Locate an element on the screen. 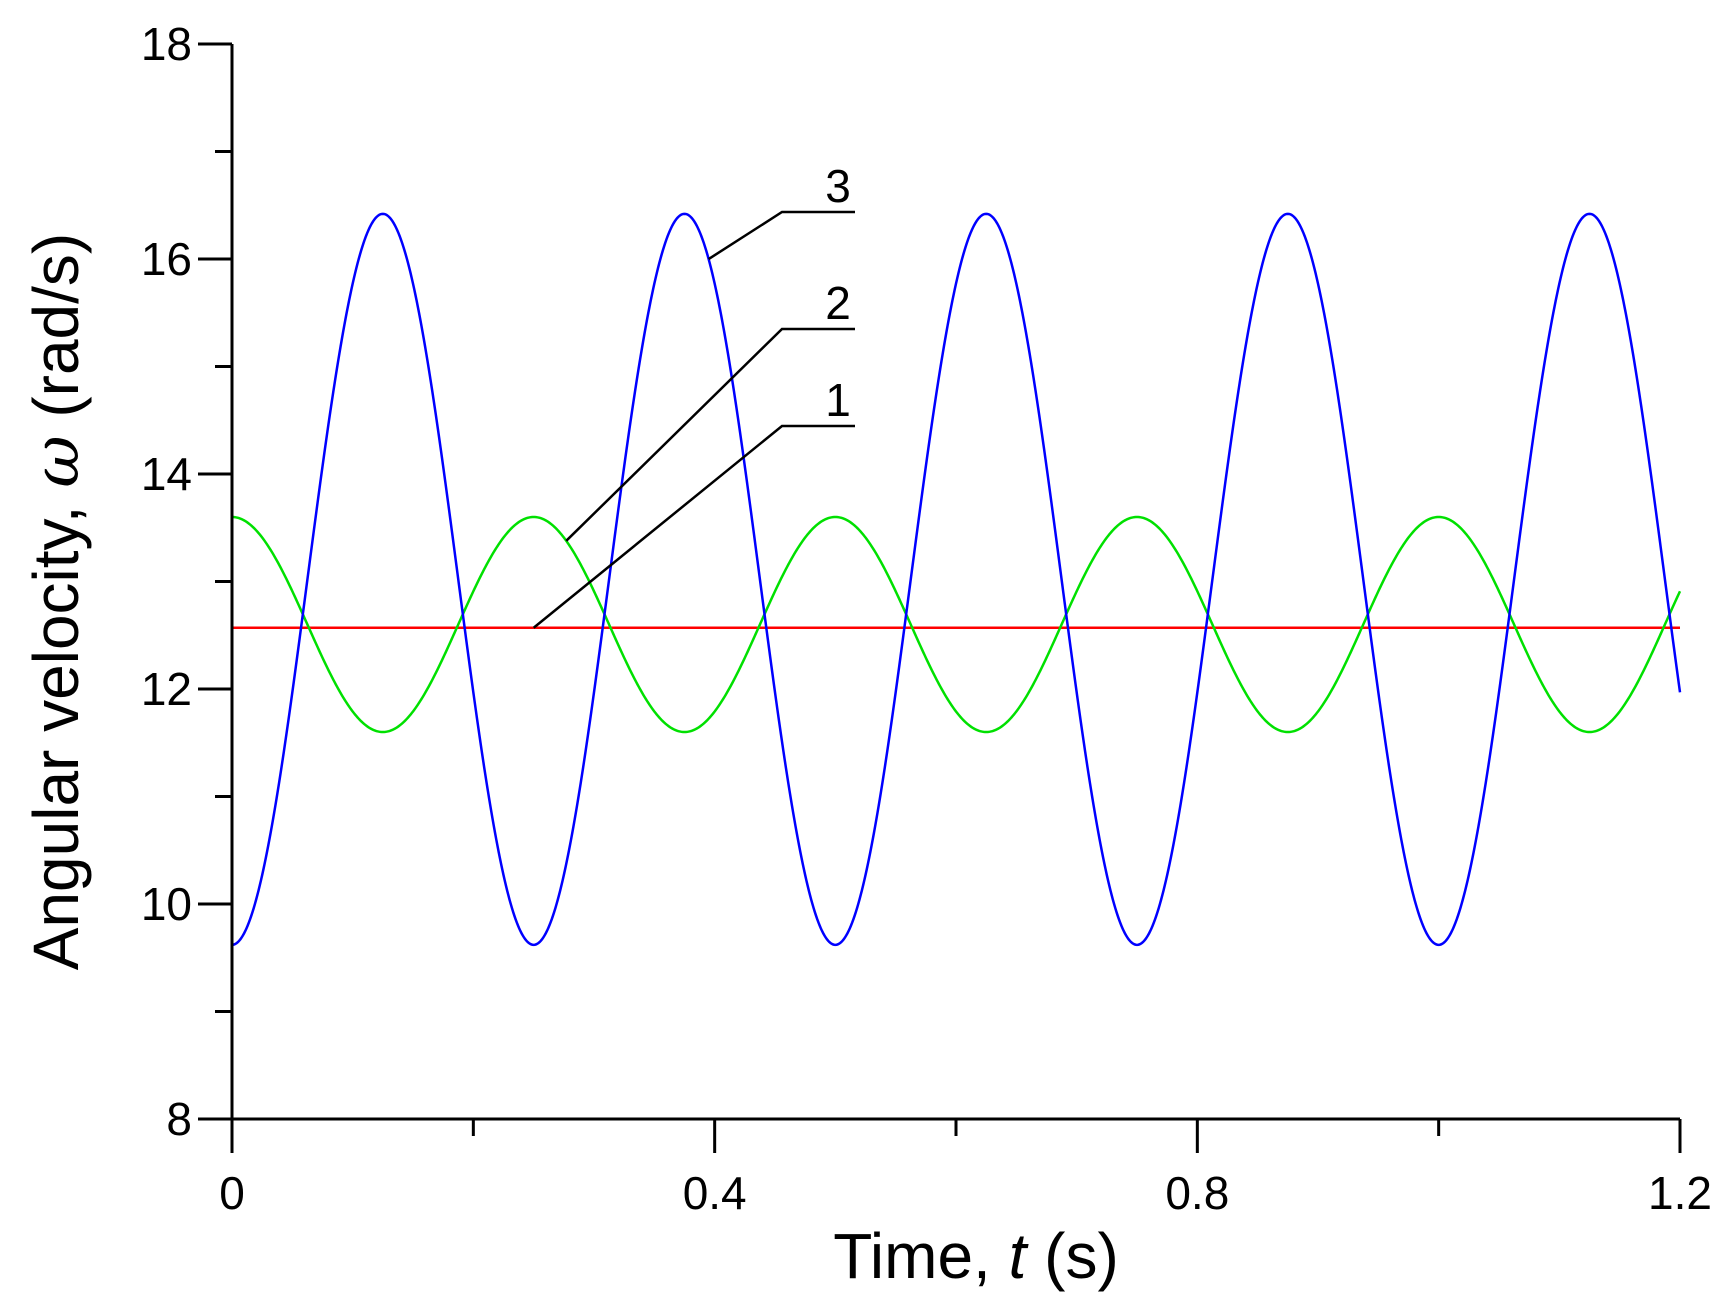 Image resolution: width=1735 pixels, height=1306 pixels. x-tick-label: 1.2 is located at coordinates (1680, 1193).